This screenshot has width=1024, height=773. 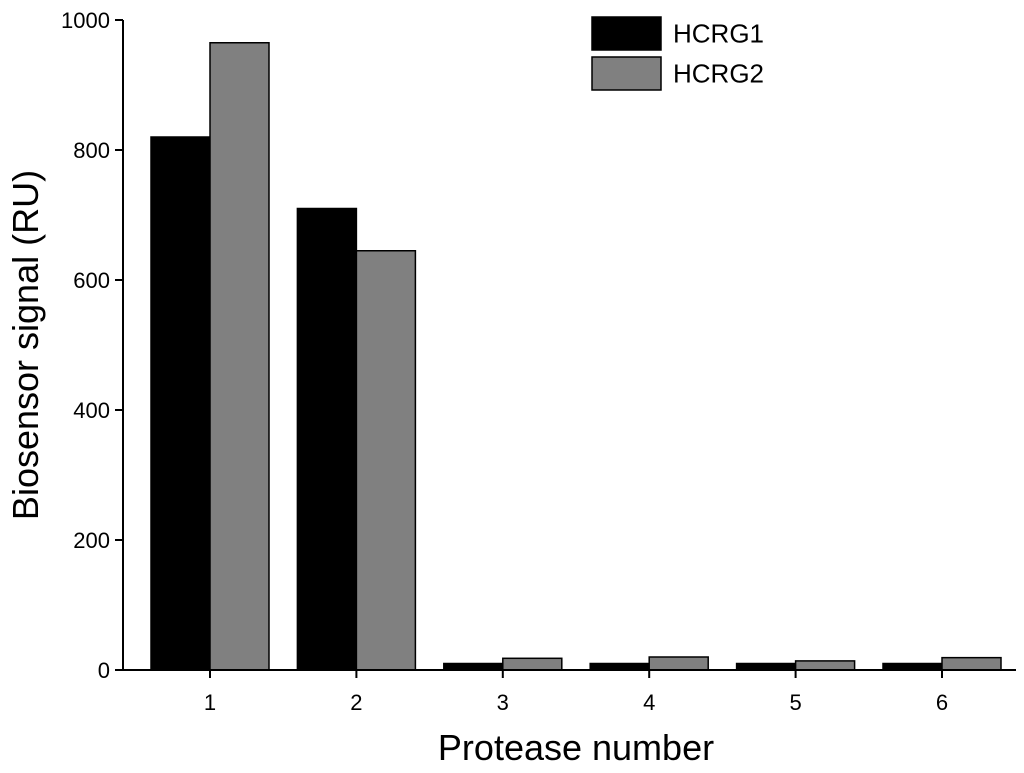 I want to click on x-ticks-group: 1 2 3 4 5 6, so click(x=576, y=692).